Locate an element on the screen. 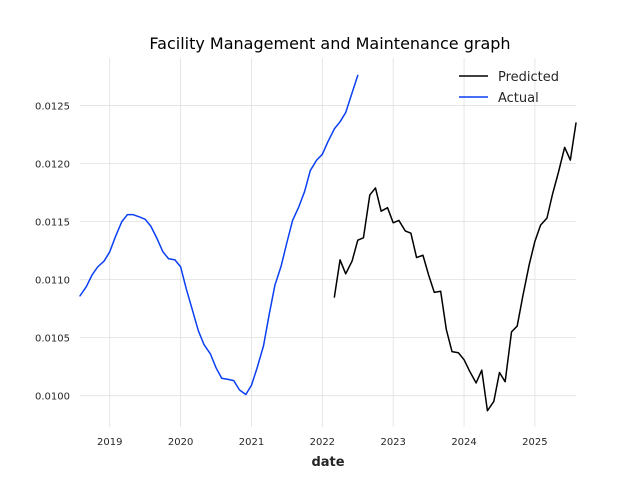 The height and width of the screenshot is (480, 640). x-tick-label: 2025 is located at coordinates (534, 442).